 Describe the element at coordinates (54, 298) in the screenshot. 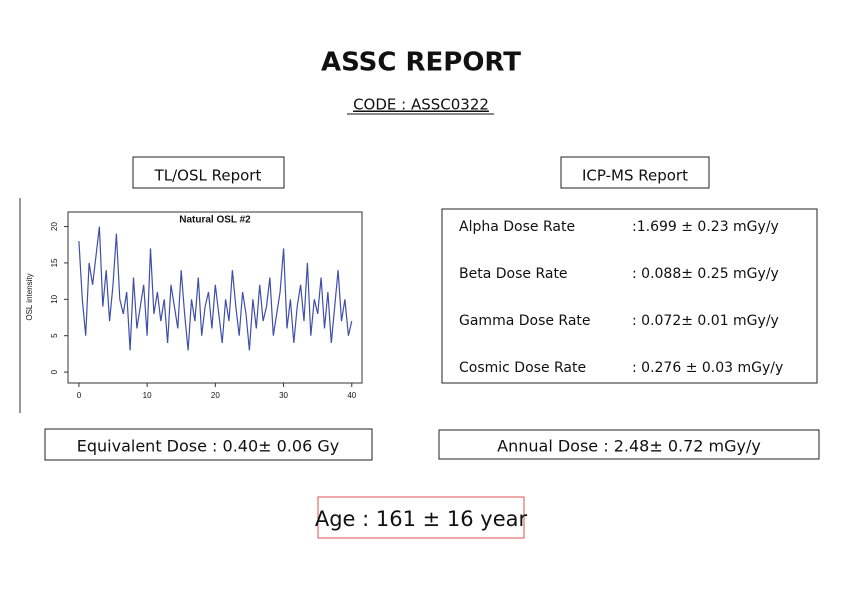

I see `y-tick-label: 10` at that location.